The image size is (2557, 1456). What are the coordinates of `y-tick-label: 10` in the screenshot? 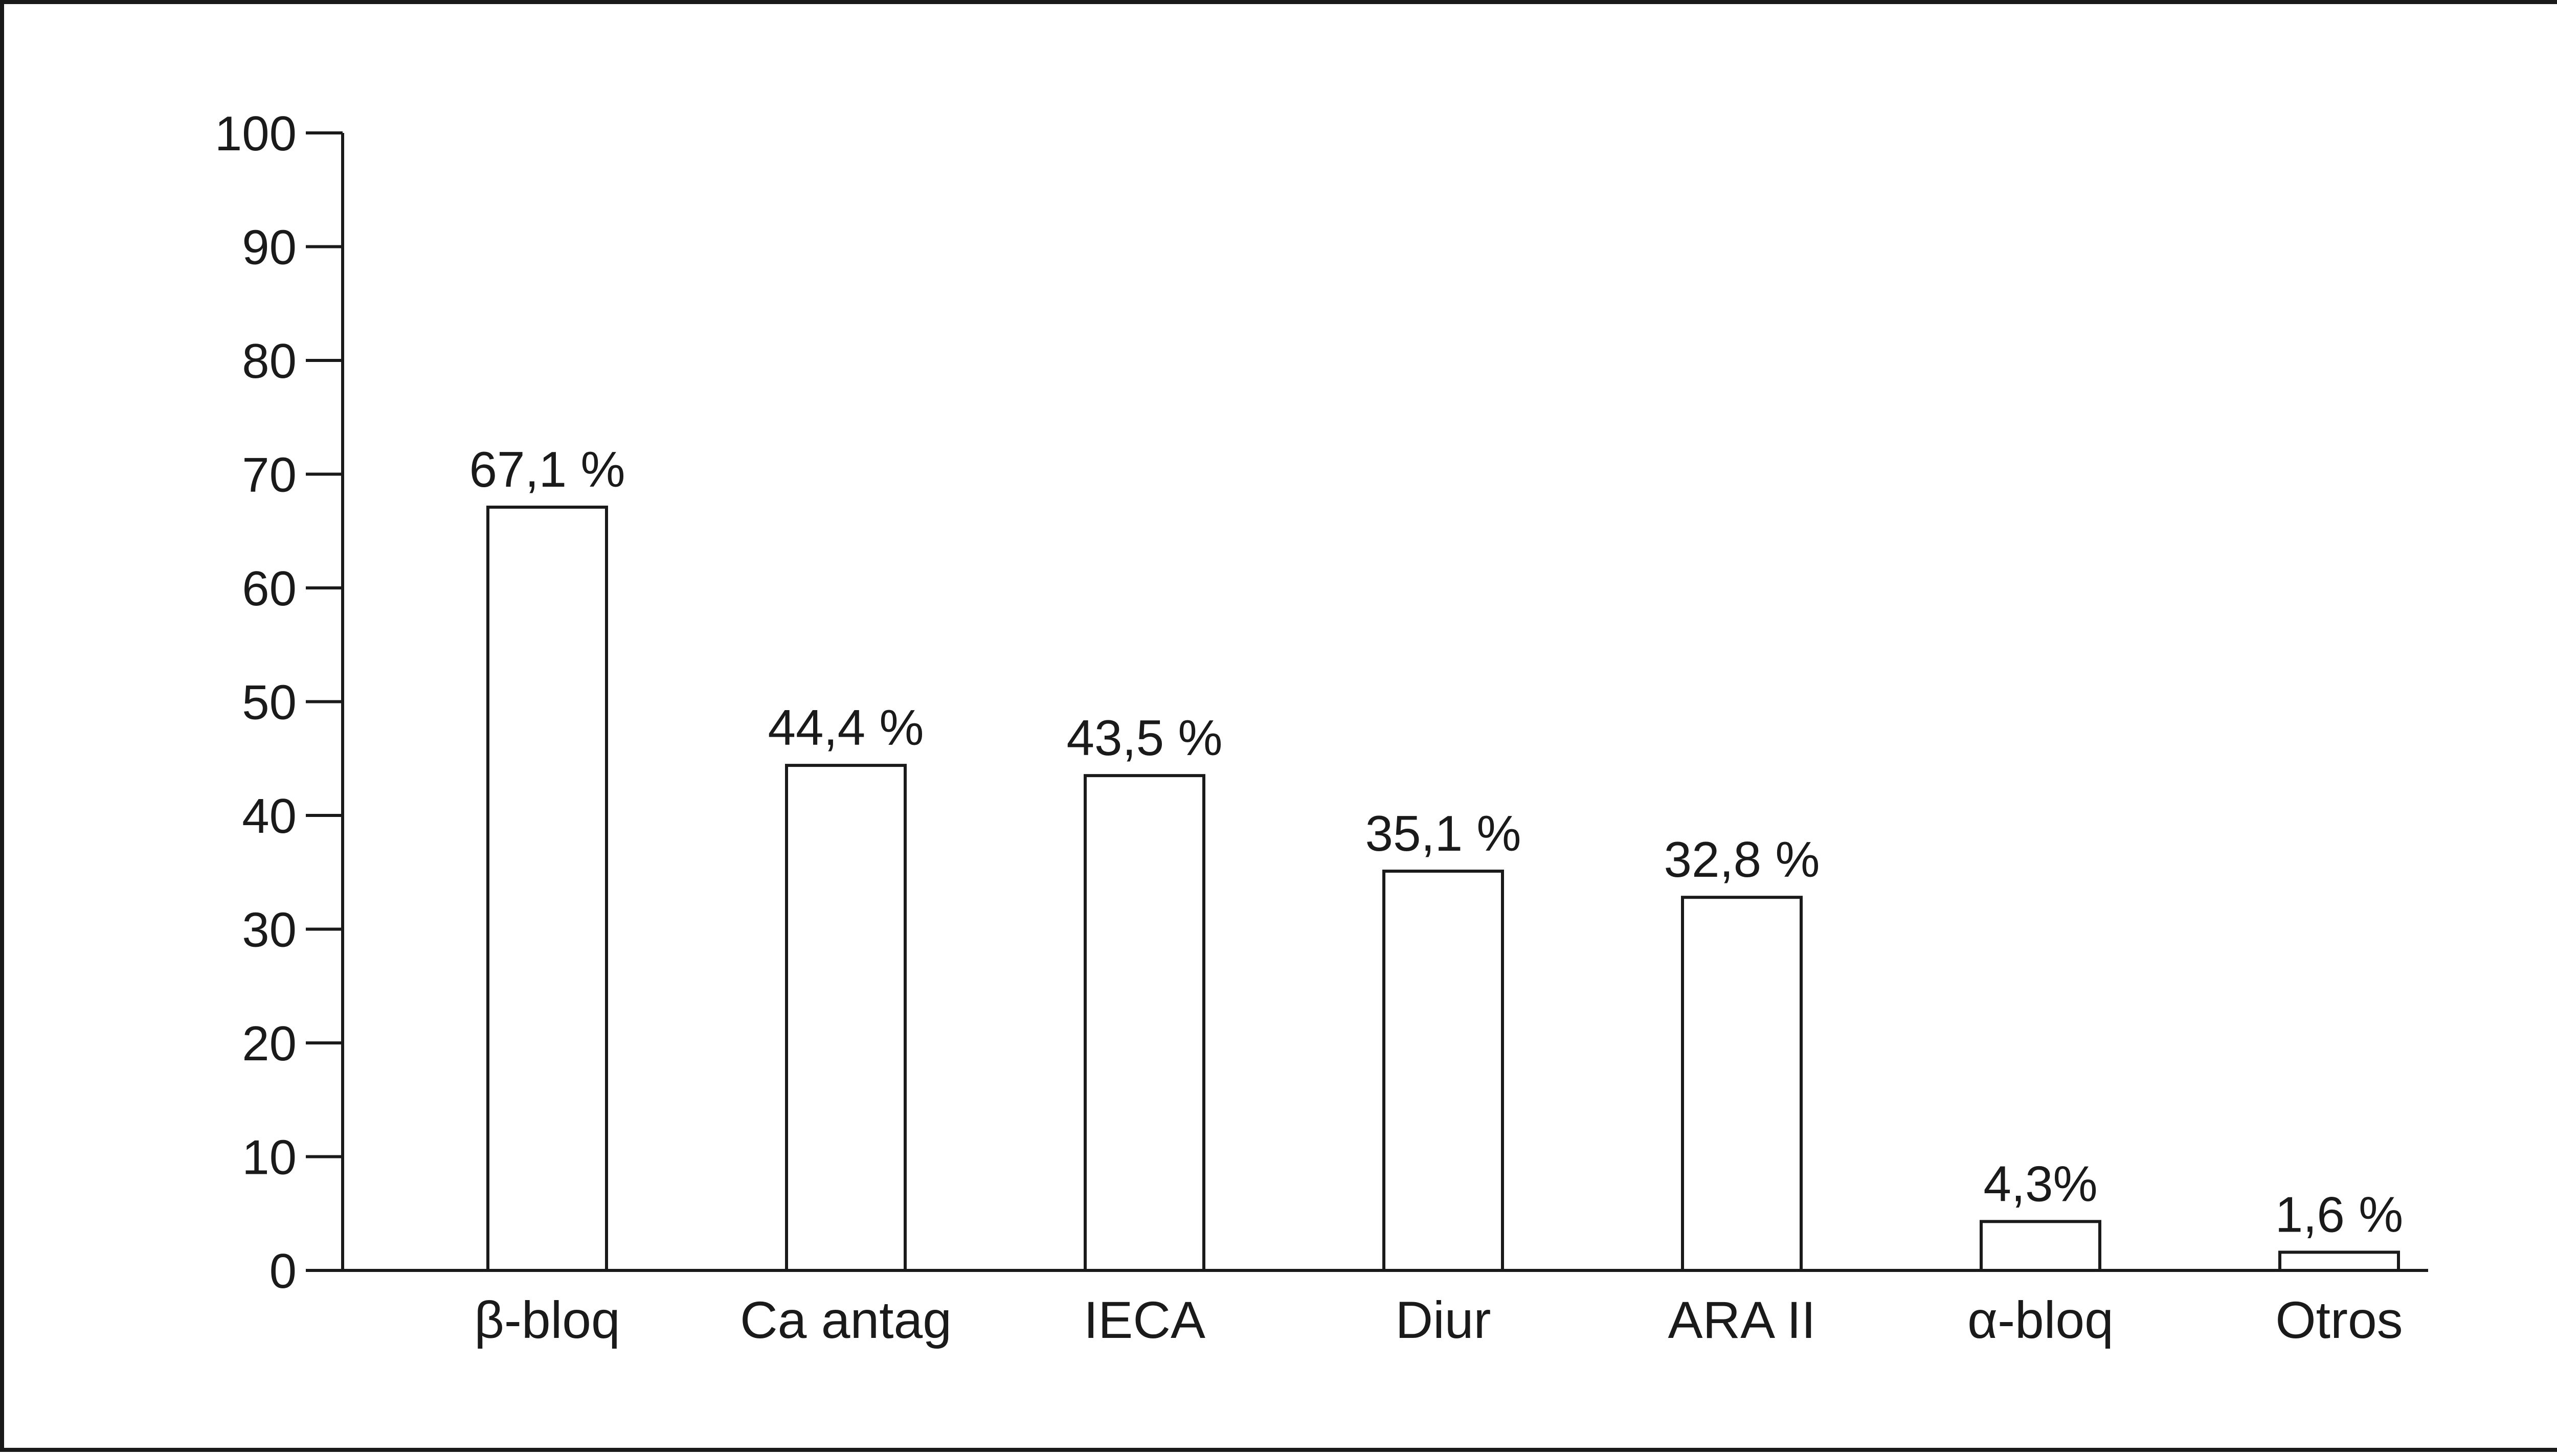 It's located at (269, 1157).